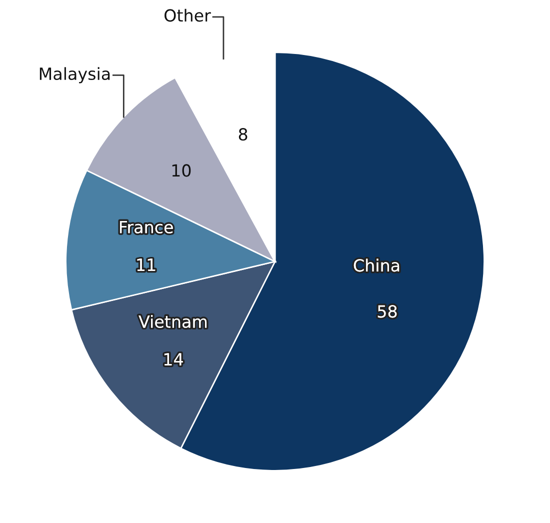  Describe the element at coordinates (172, 321) in the screenshot. I see `slice-label: Vietnam` at that location.